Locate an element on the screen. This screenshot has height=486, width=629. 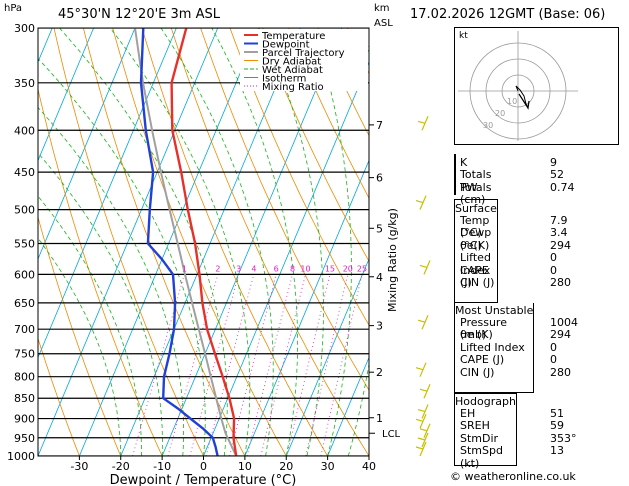
surface-row: θe(K) 294 is located at coordinates (513, 245).